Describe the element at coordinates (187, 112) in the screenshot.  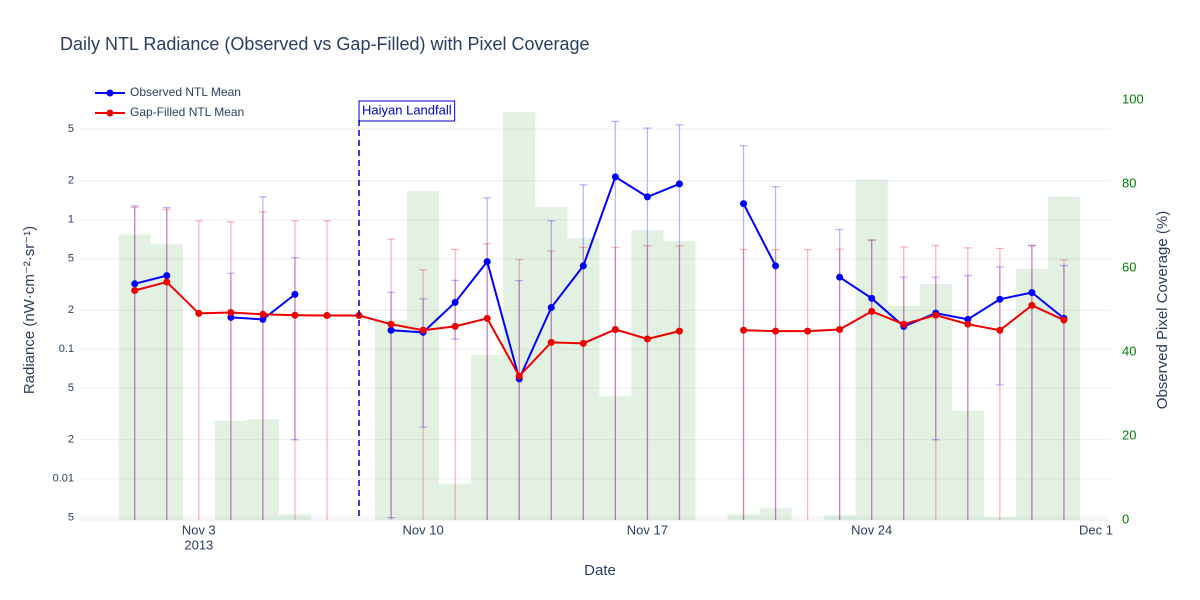
I see `legend-label: Gap-Filled NTL Mean` at that location.